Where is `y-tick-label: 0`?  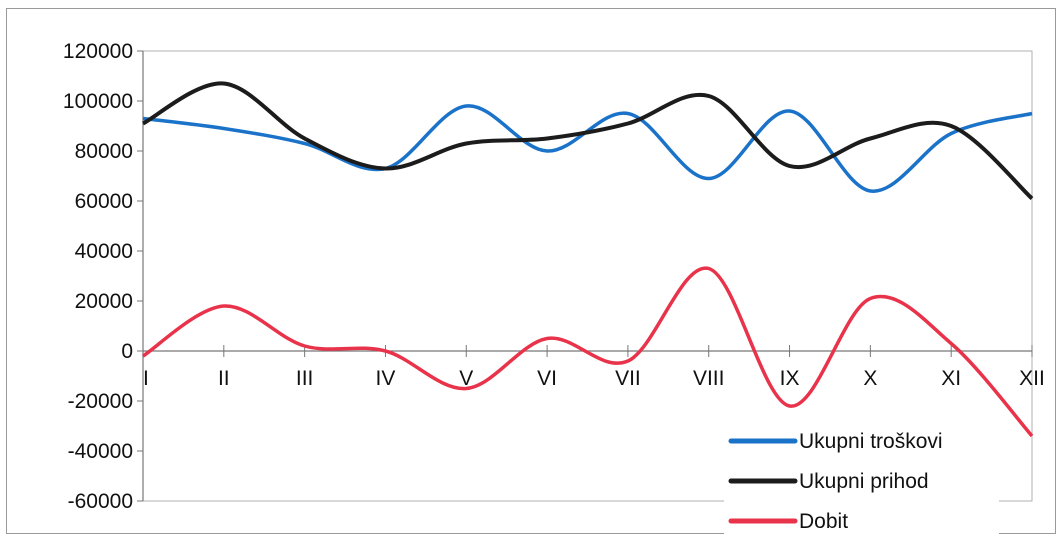 y-tick-label: 0 is located at coordinates (127, 351).